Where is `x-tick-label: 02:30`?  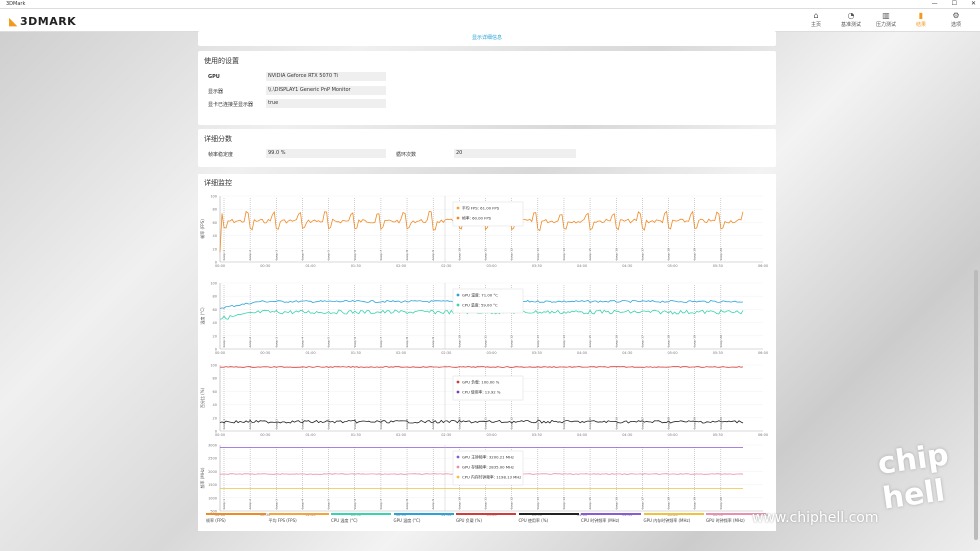
x-tick-label: 02:30 is located at coordinates (446, 266).